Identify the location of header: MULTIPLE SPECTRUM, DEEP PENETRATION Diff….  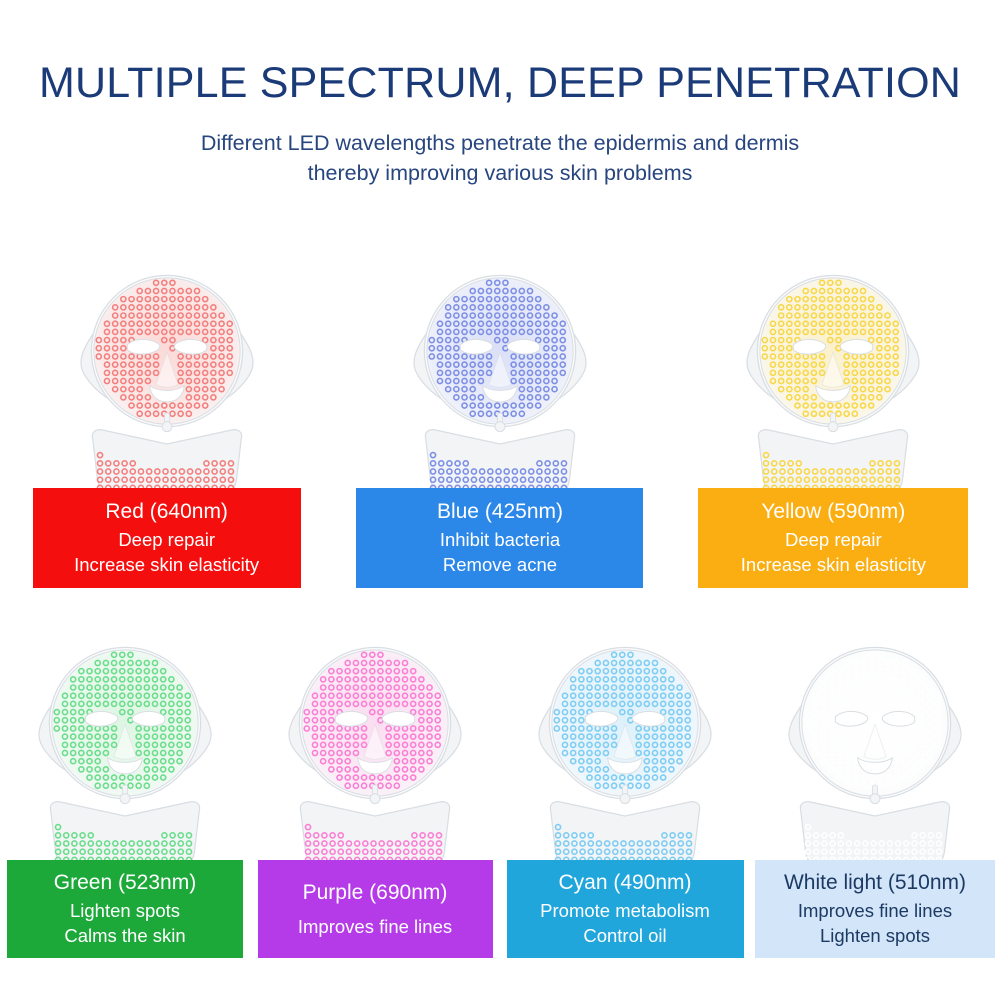
(500, 123).